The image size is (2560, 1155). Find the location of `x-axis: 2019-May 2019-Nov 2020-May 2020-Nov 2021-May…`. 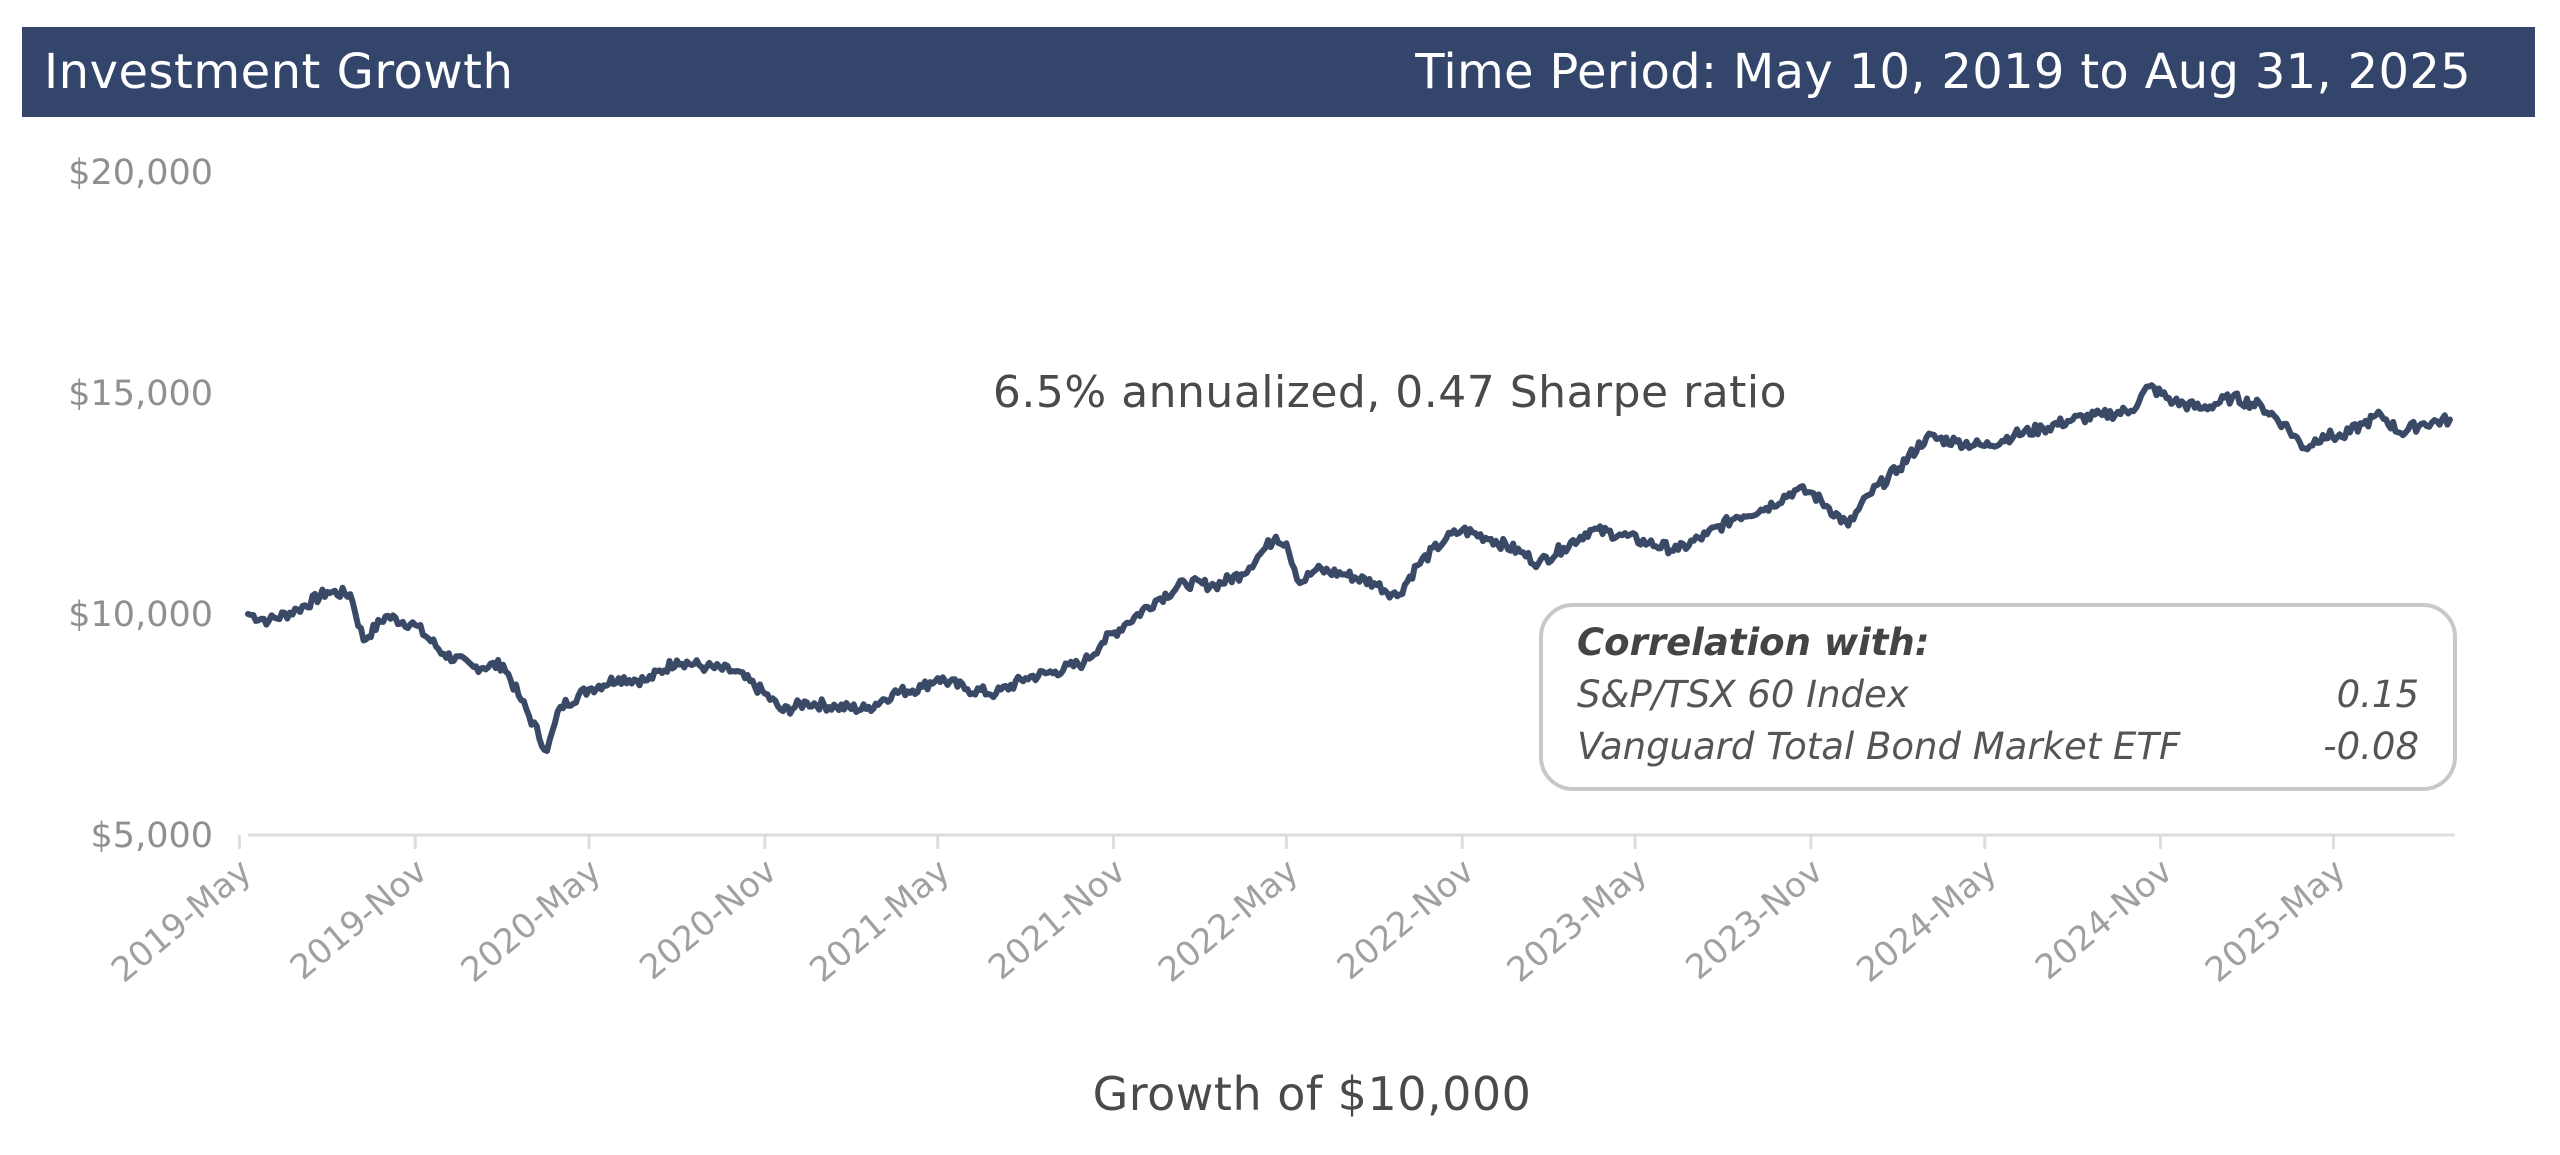

x-axis: 2019-May 2019-Nov 2020-May 2020-Nov 2021-May… is located at coordinates (1228, 913).